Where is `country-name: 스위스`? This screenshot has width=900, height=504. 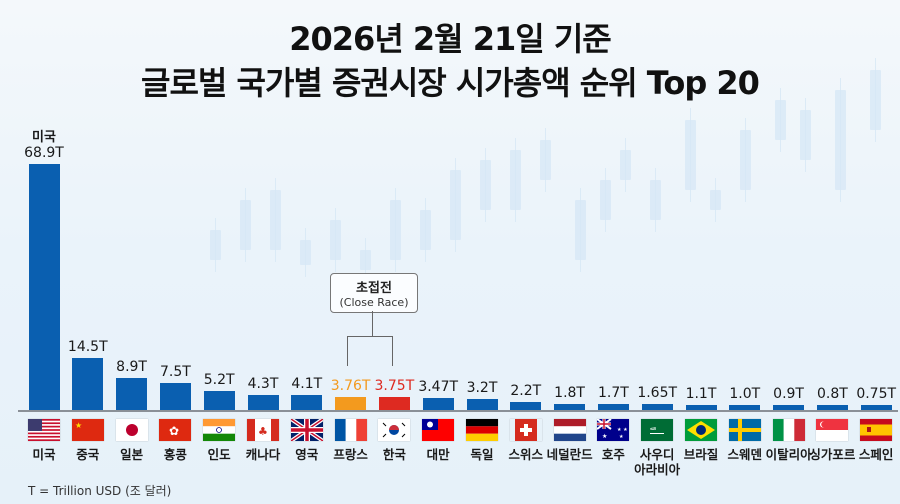
country-name: 스위스 is located at coordinates (526, 454).